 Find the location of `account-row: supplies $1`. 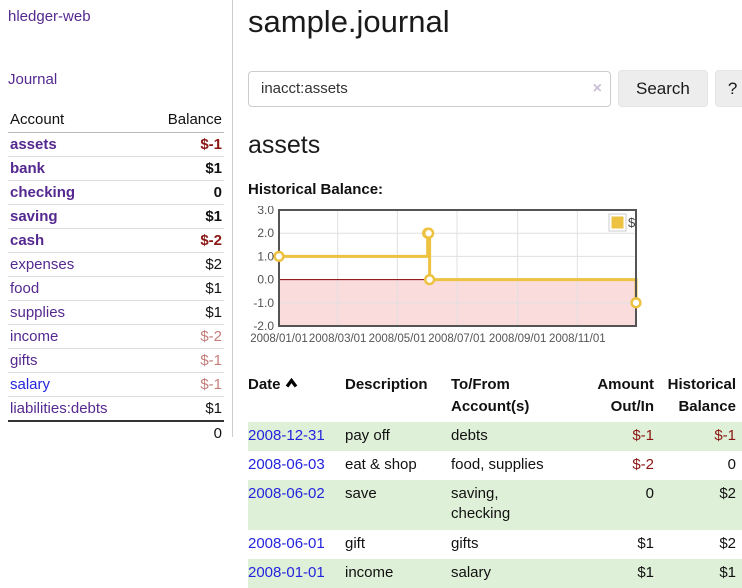

account-row: supplies $1 is located at coordinates (116, 312).